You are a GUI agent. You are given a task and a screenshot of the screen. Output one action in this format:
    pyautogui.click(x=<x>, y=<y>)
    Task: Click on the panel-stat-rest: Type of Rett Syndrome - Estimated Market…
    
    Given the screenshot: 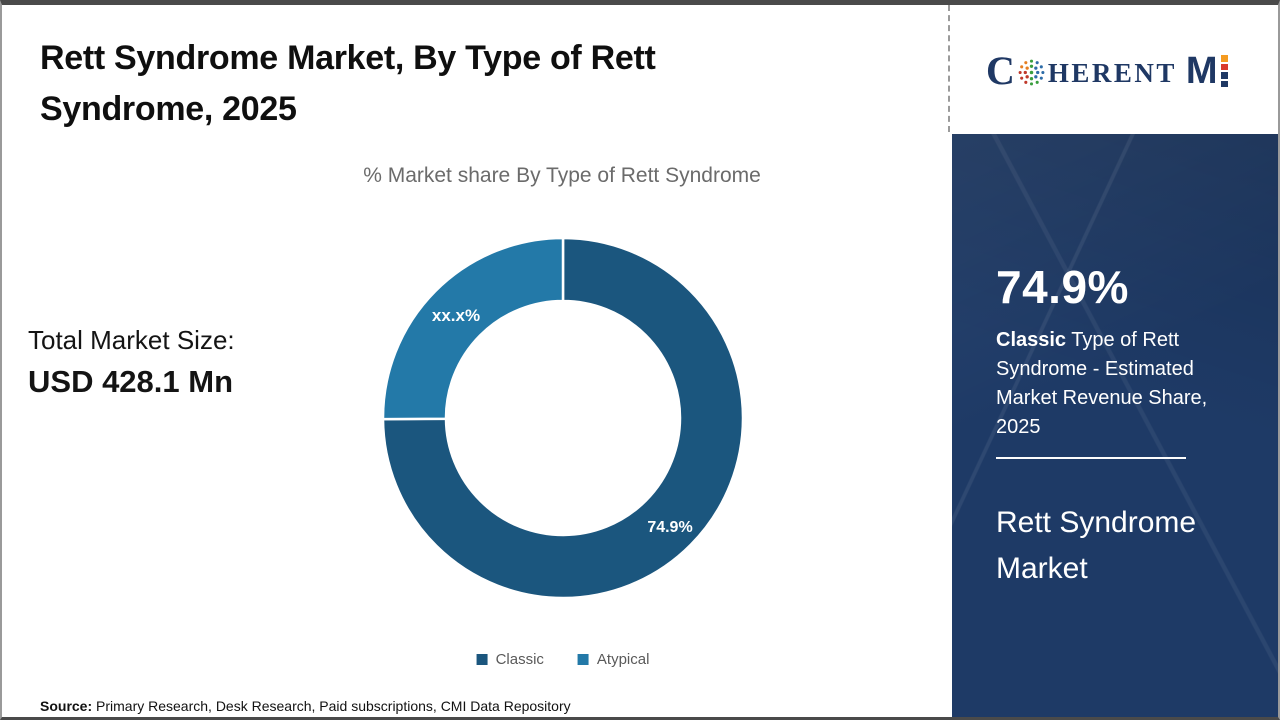 What is the action you would take?
    pyautogui.click(x=1102, y=383)
    